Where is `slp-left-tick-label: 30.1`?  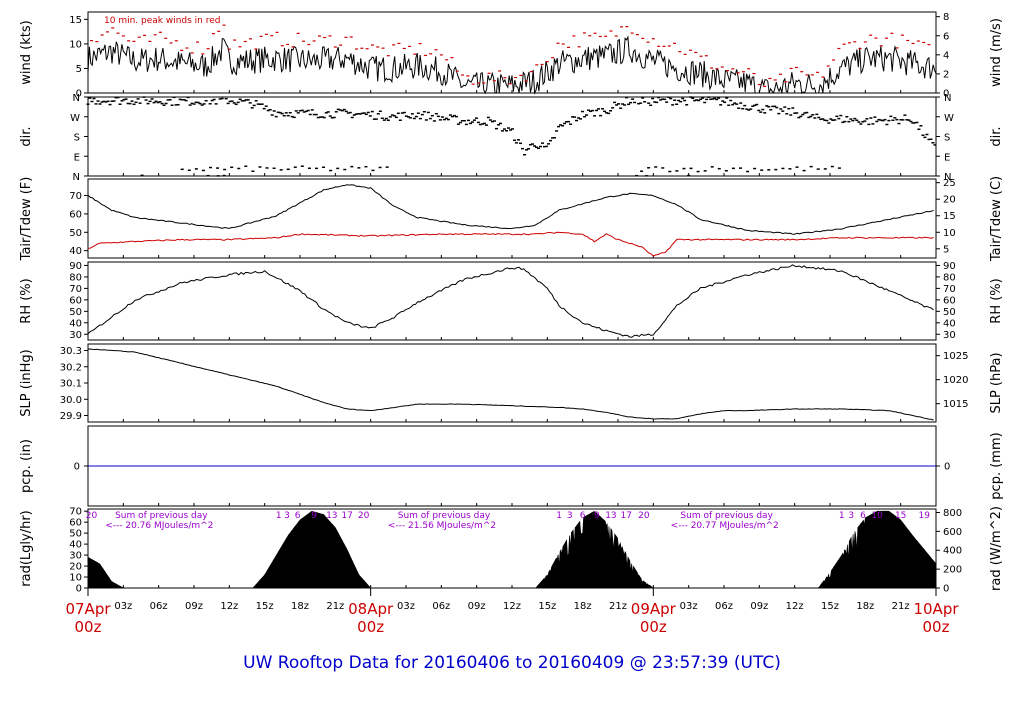
slp-left-tick-label: 30.1 is located at coordinates (71, 384).